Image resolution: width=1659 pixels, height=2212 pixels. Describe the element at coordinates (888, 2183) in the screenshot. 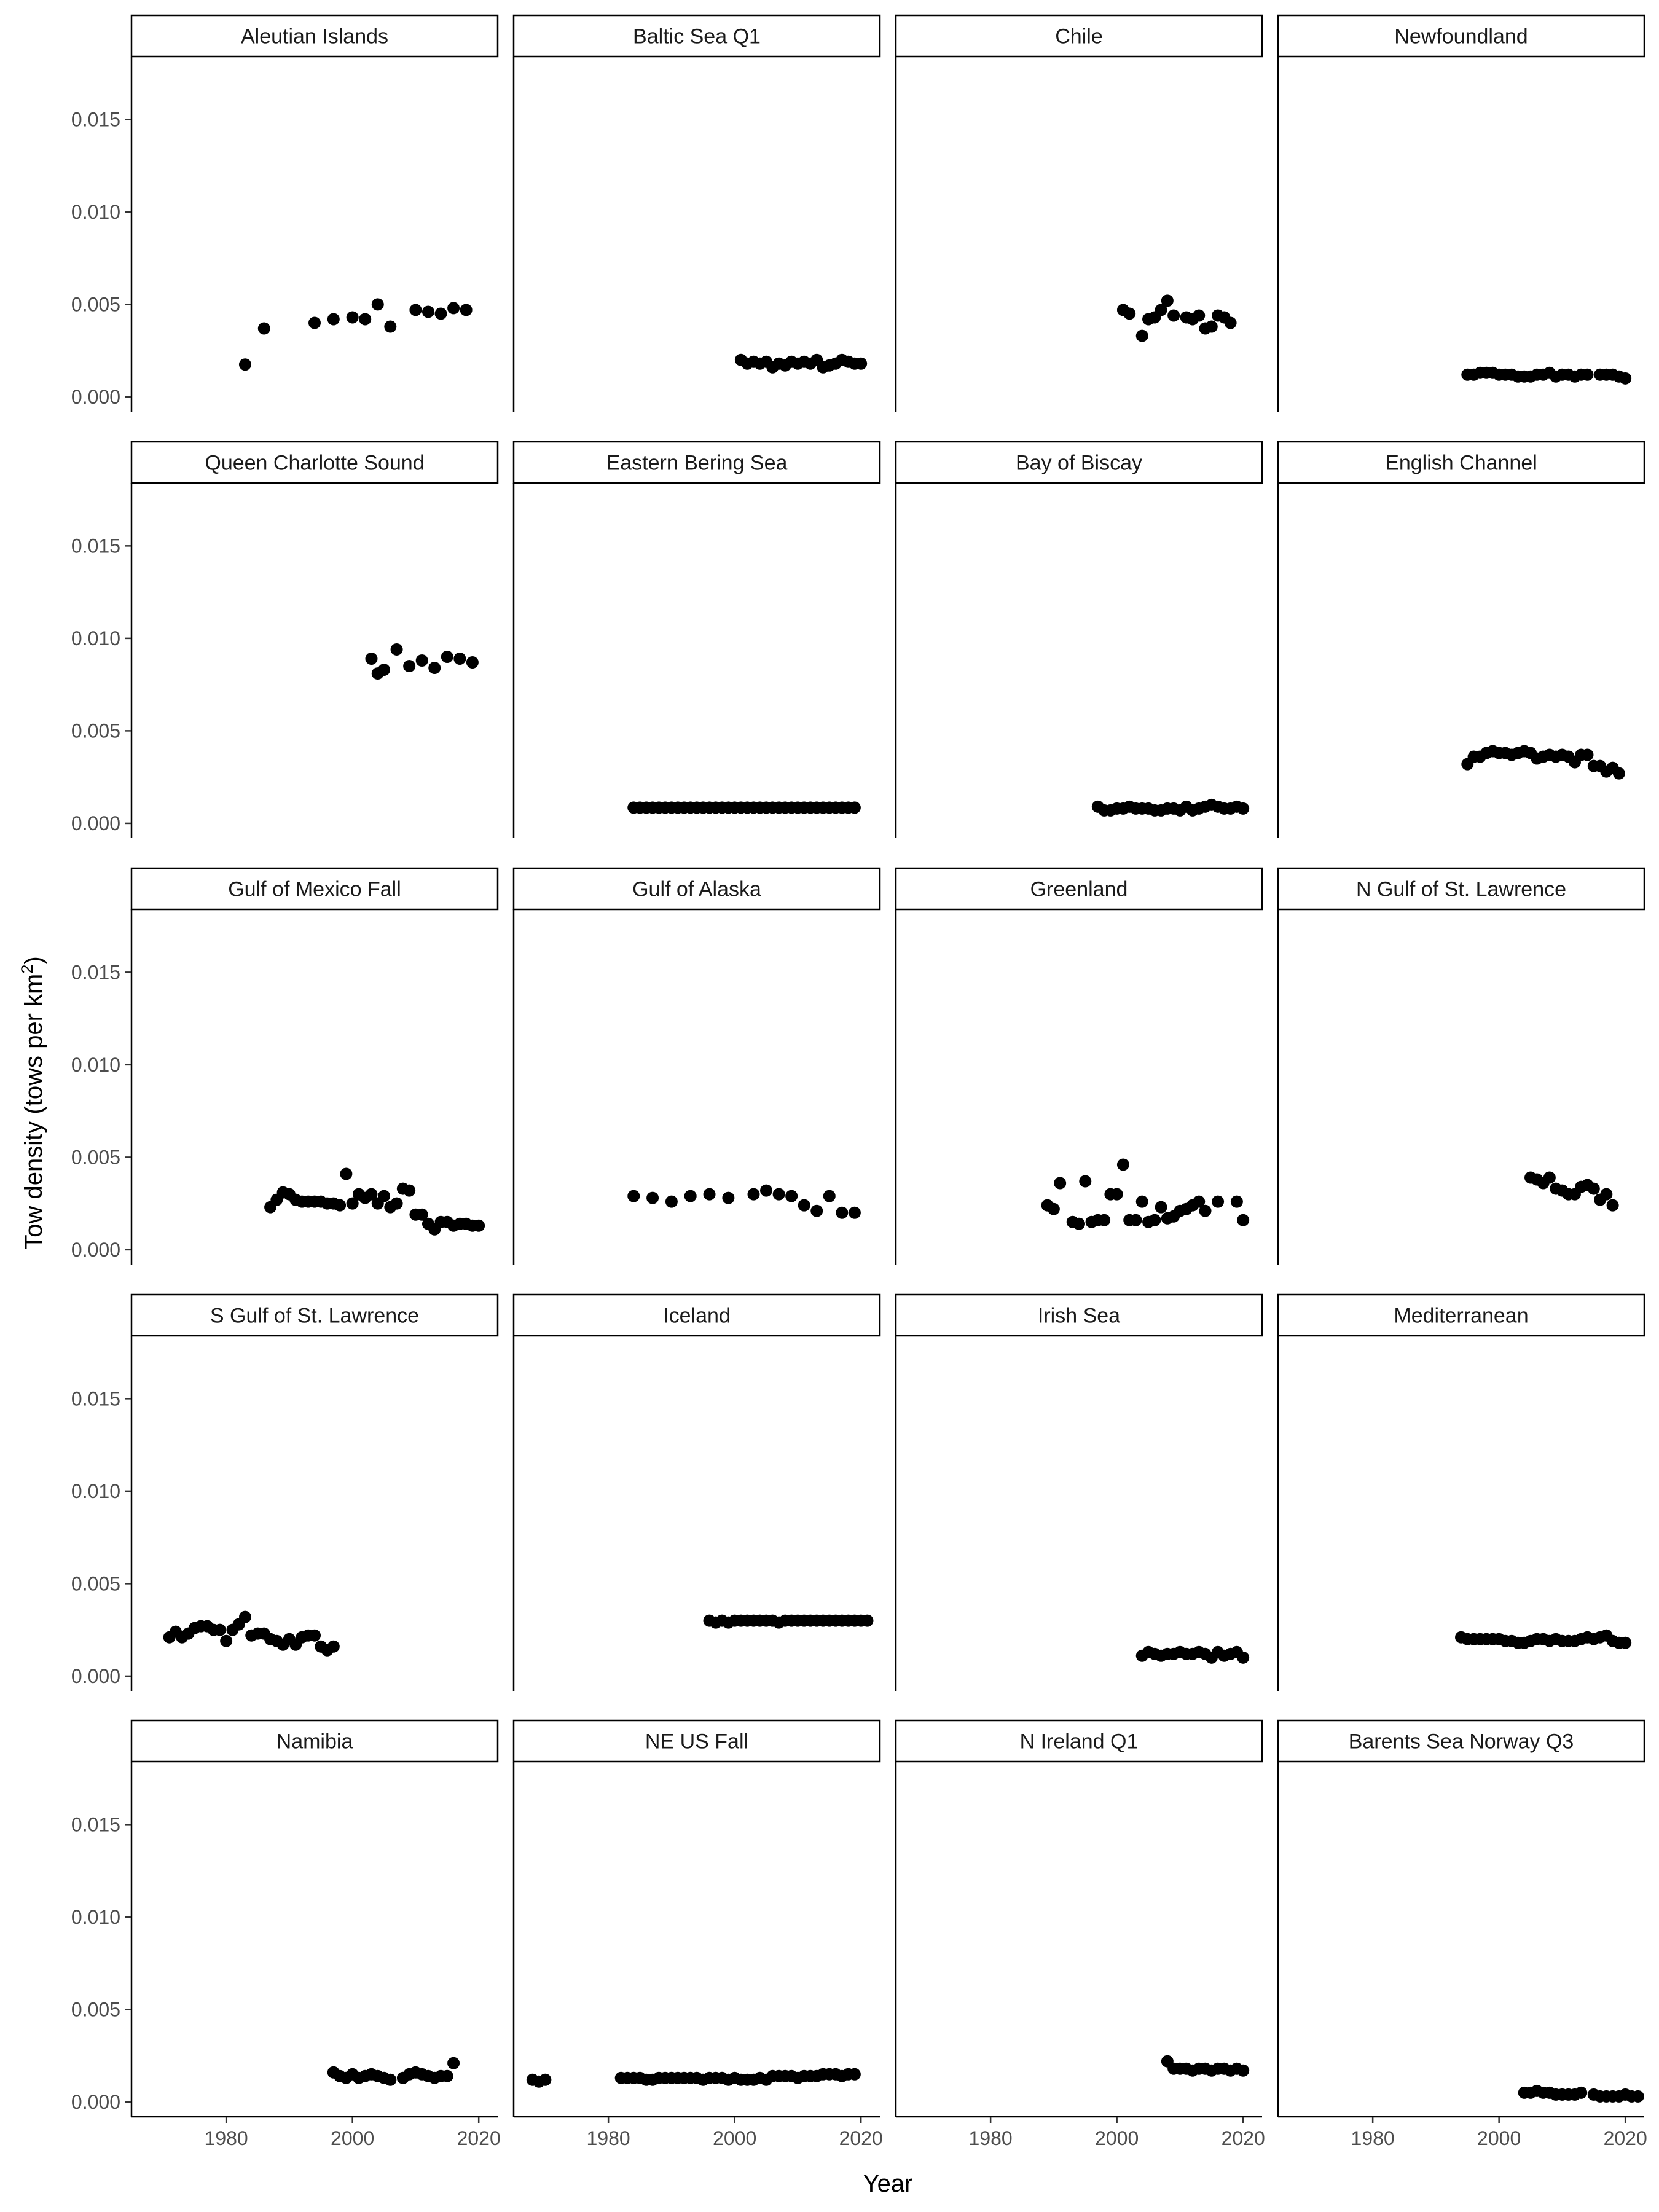

I see `x-axis-title: Year` at that location.